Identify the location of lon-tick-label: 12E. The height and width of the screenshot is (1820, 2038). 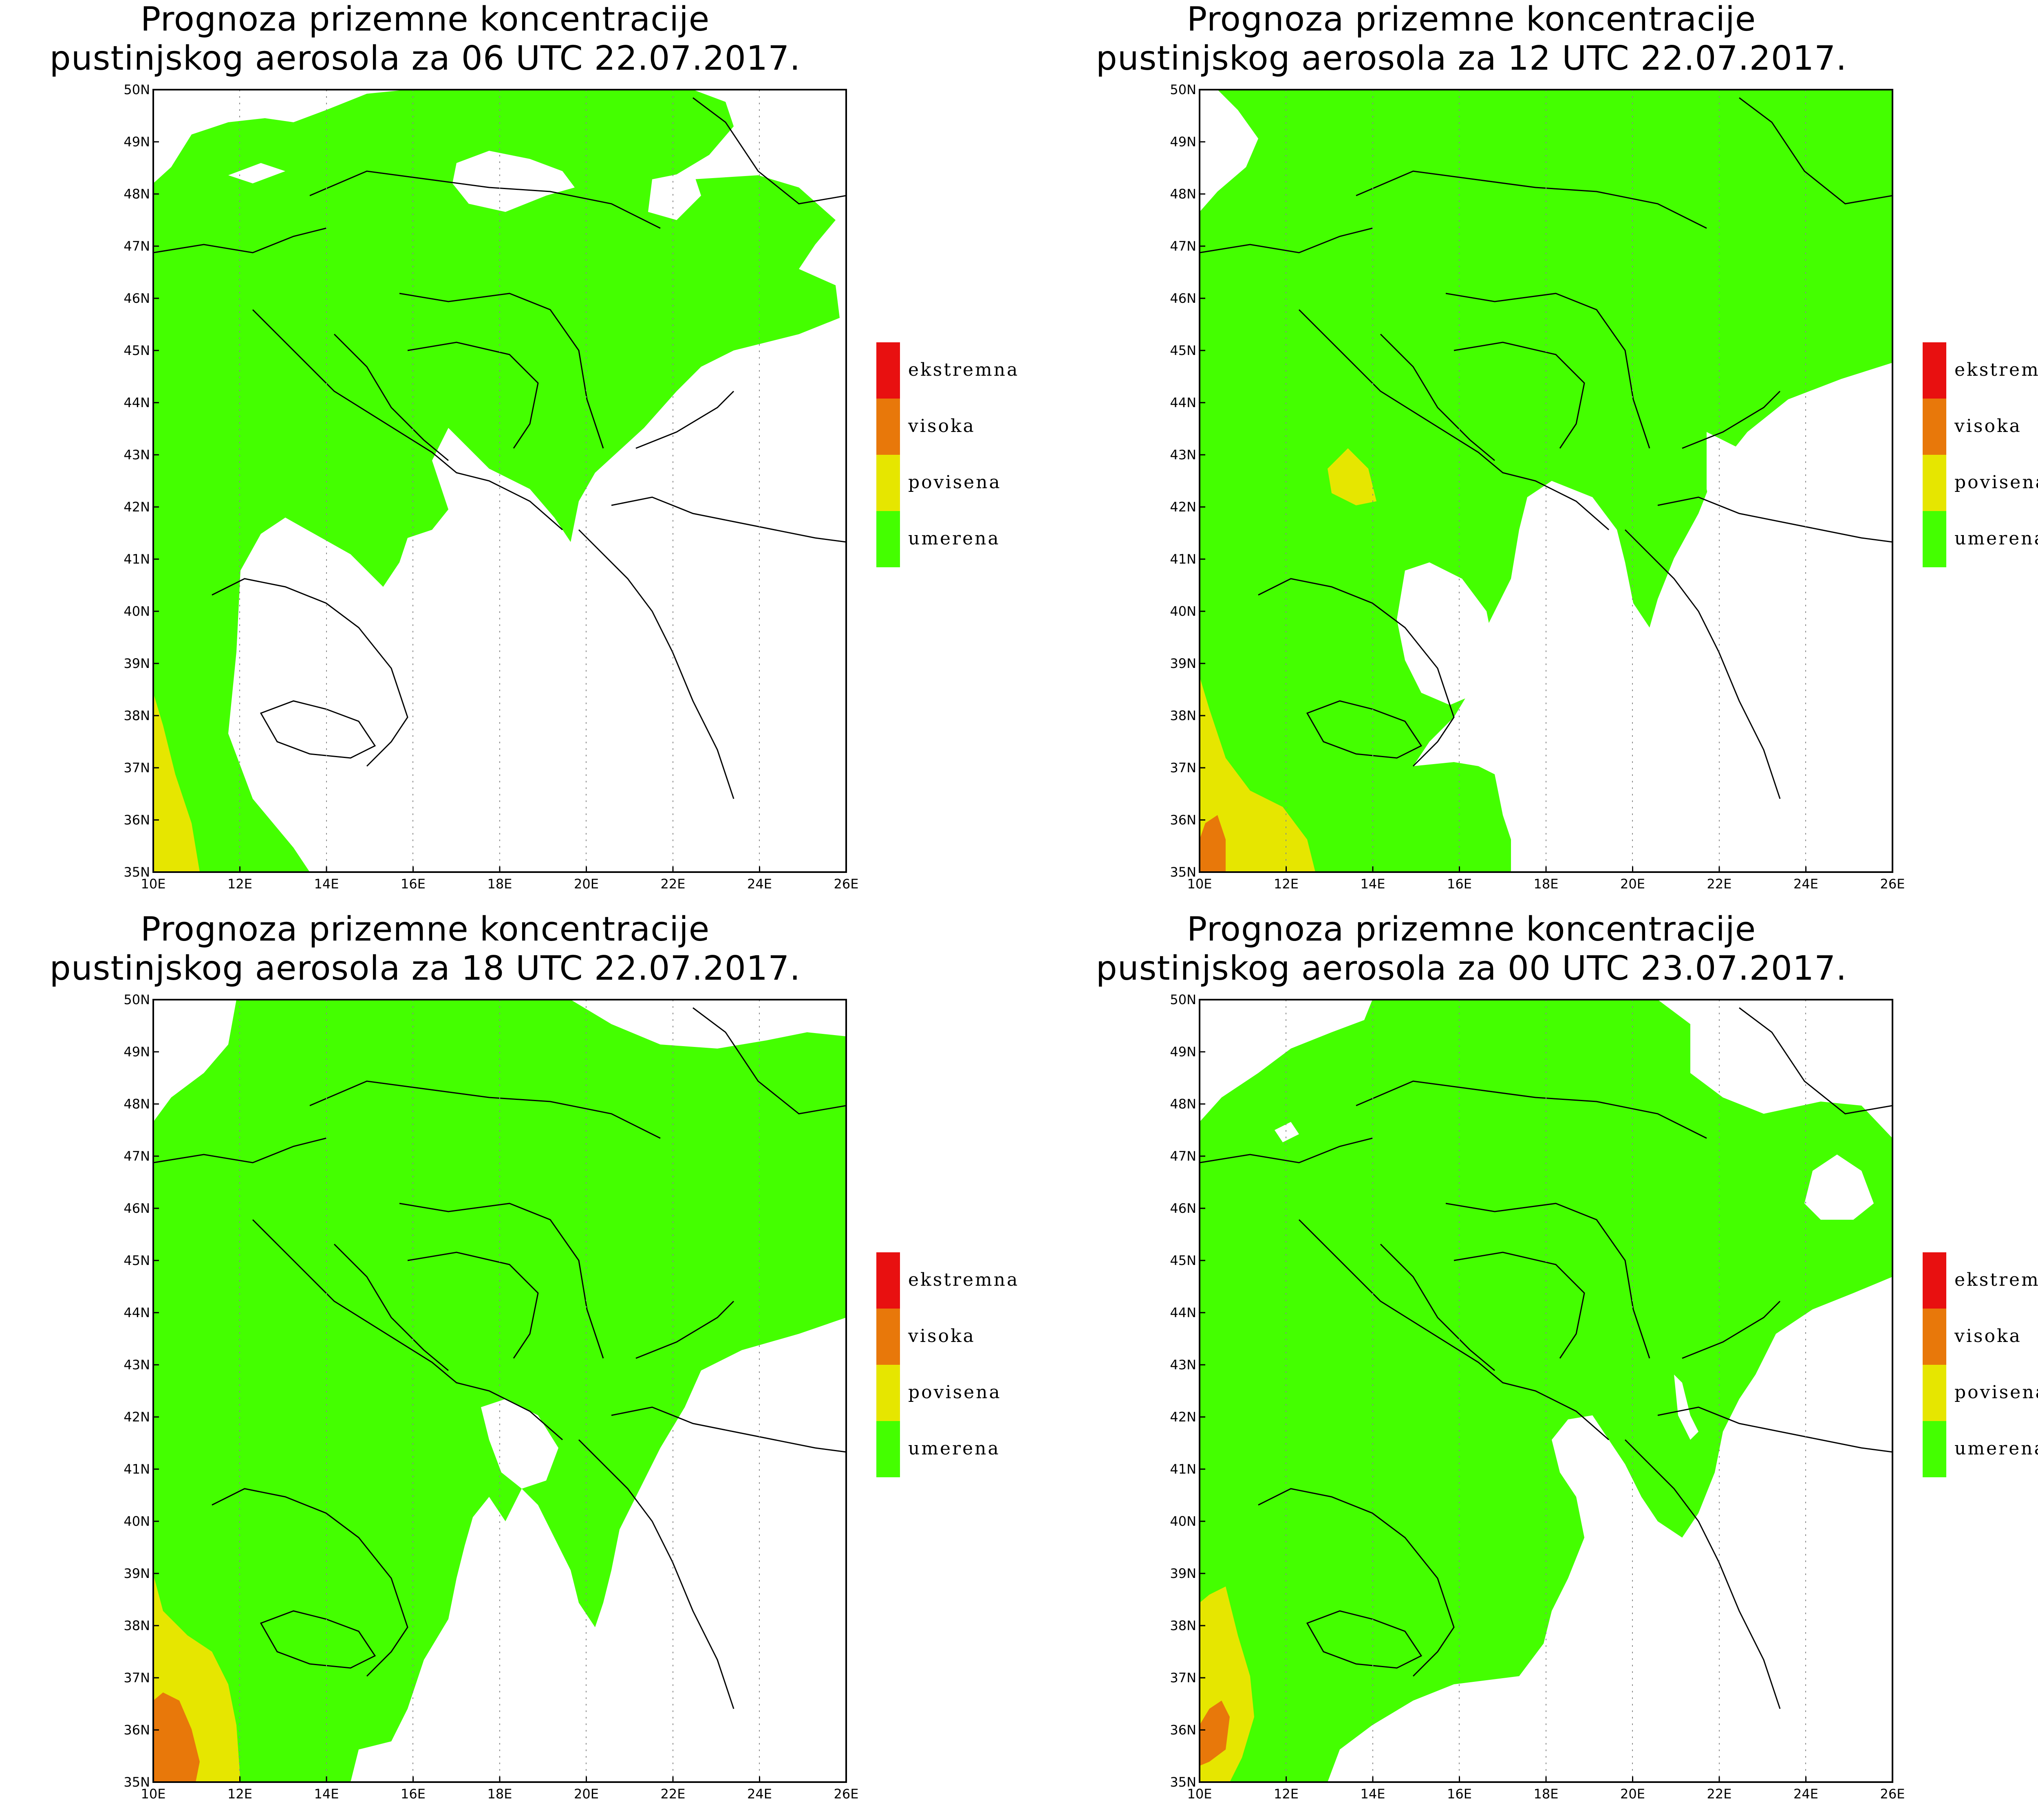
(240, 1794).